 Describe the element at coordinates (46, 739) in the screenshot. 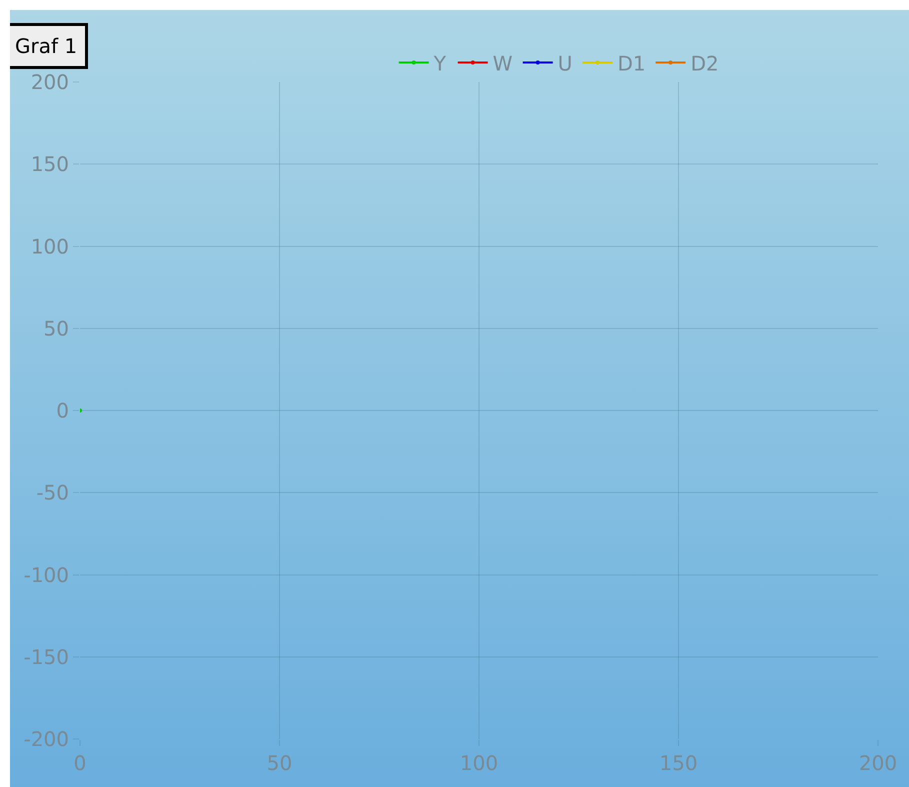

I see `y-tick-label: -200` at that location.